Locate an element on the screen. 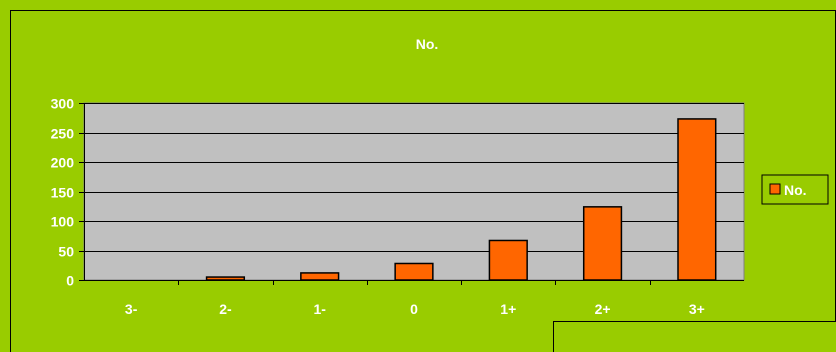 This screenshot has height=352, width=836. legend-label: No. is located at coordinates (795, 190).